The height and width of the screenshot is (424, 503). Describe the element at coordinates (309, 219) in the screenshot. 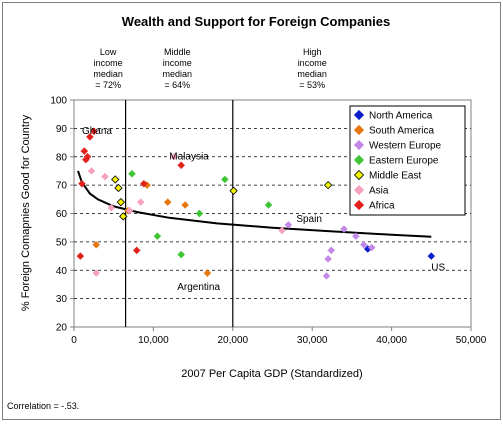

I see `annotation-label: Spain` at that location.